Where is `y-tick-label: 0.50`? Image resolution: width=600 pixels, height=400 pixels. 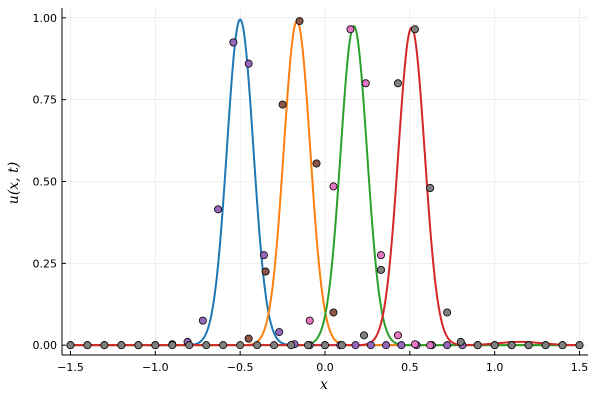
y-tick-label: 0.50 is located at coordinates (45, 182).